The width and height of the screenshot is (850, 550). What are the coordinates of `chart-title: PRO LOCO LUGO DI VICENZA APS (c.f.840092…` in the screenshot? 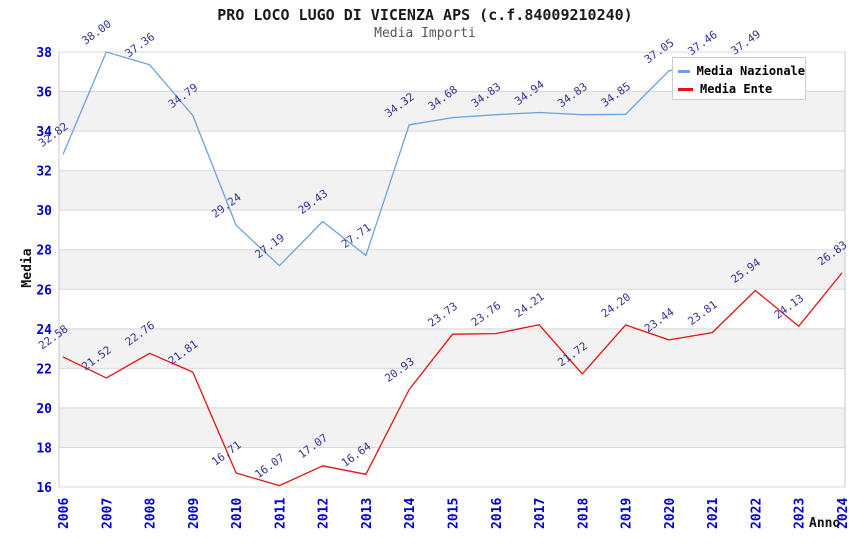 It's located at (425, 15).